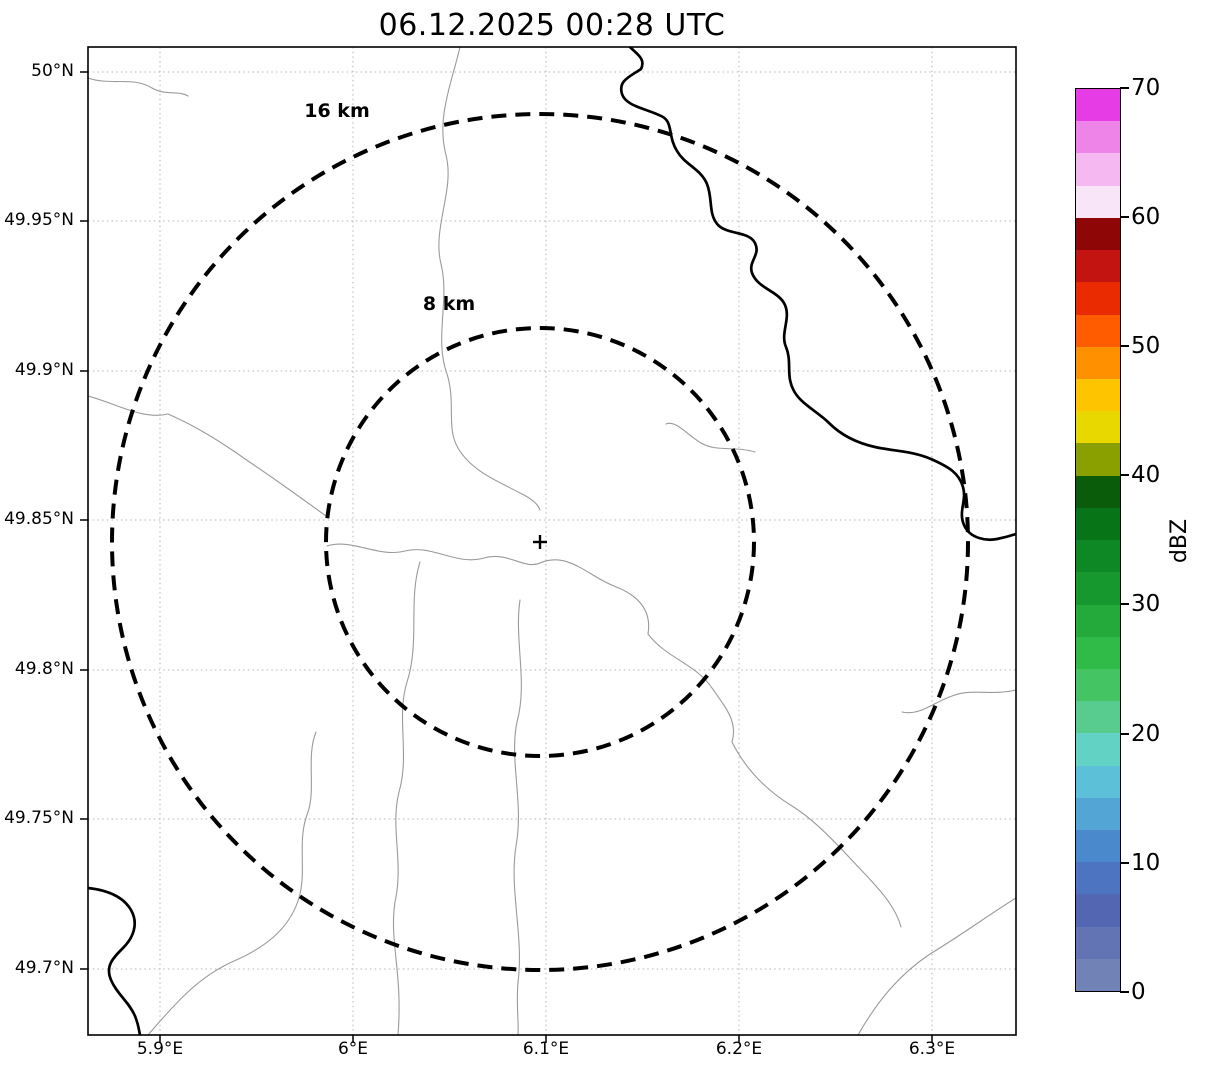 The width and height of the screenshot is (1207, 1069). What do you see at coordinates (552, 25) in the screenshot?
I see `figure-title: 06.12.2025 00:28 UTC` at bounding box center [552, 25].